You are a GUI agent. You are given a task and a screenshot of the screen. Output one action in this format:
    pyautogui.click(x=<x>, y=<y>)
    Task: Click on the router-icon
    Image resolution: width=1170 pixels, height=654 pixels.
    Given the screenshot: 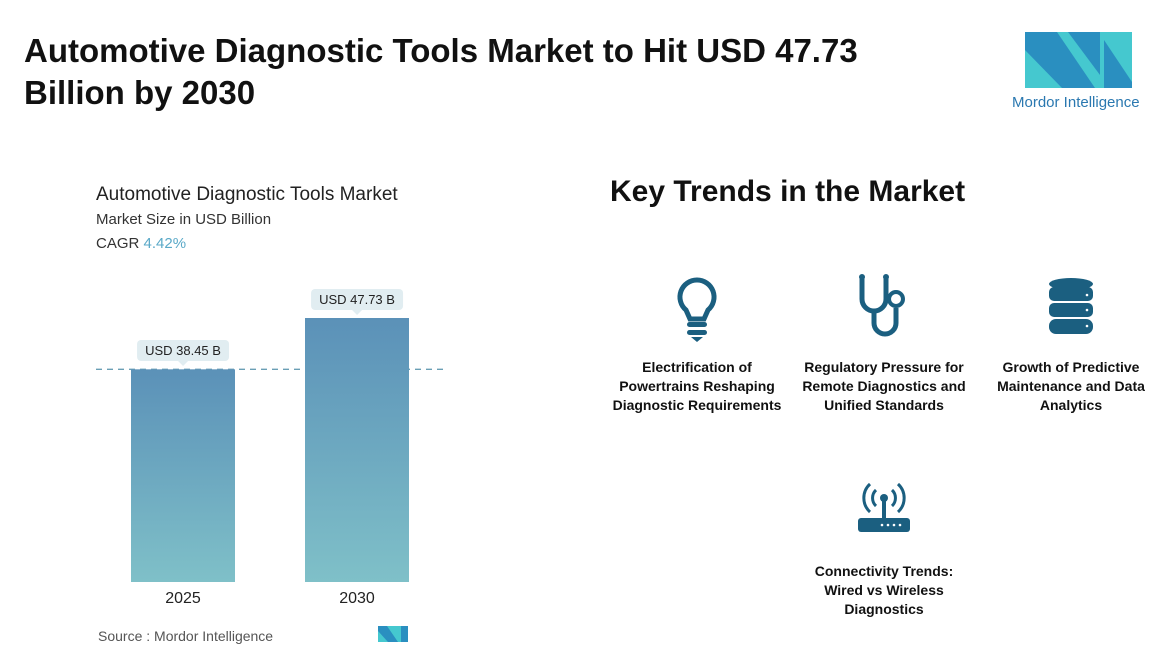 What is the action you would take?
    pyautogui.click(x=884, y=507)
    